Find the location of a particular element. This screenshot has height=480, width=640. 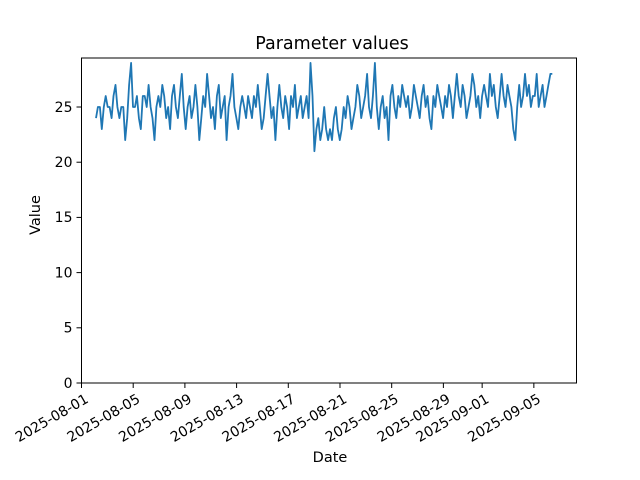

y-axis-label: Value is located at coordinates (36, 215).